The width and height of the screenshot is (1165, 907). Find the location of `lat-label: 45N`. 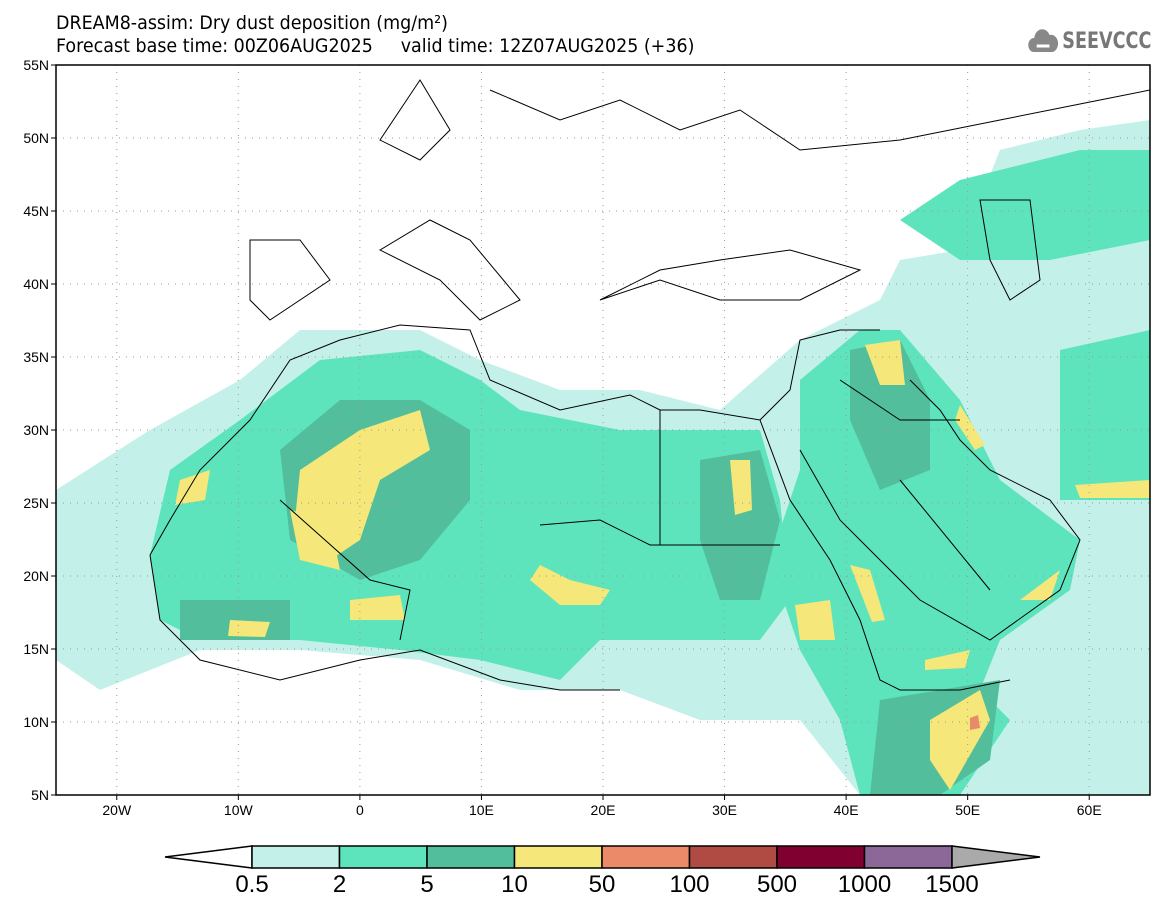

lat-label: 45N is located at coordinates (36, 211).